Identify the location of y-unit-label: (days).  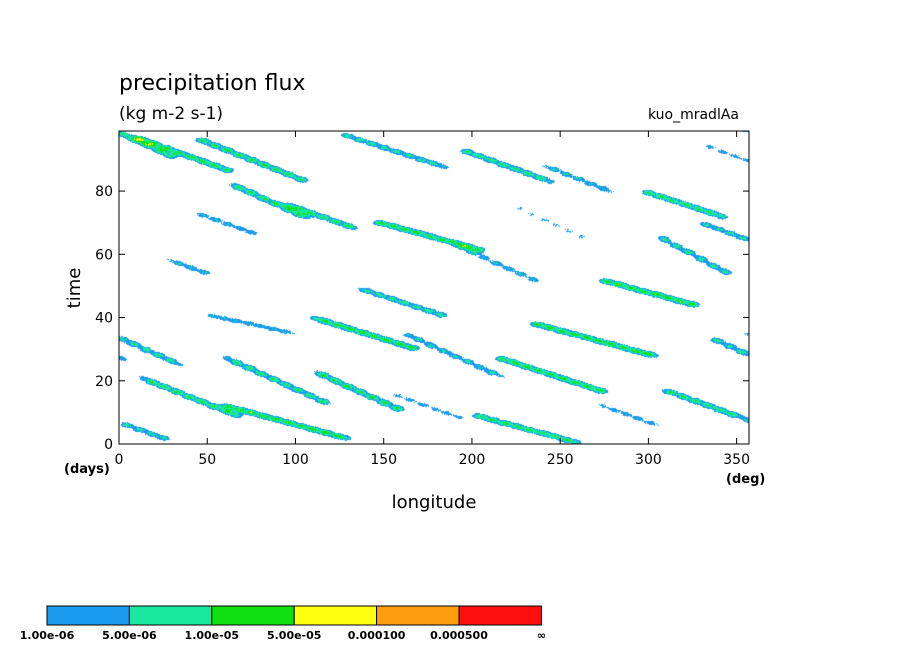
(87, 469).